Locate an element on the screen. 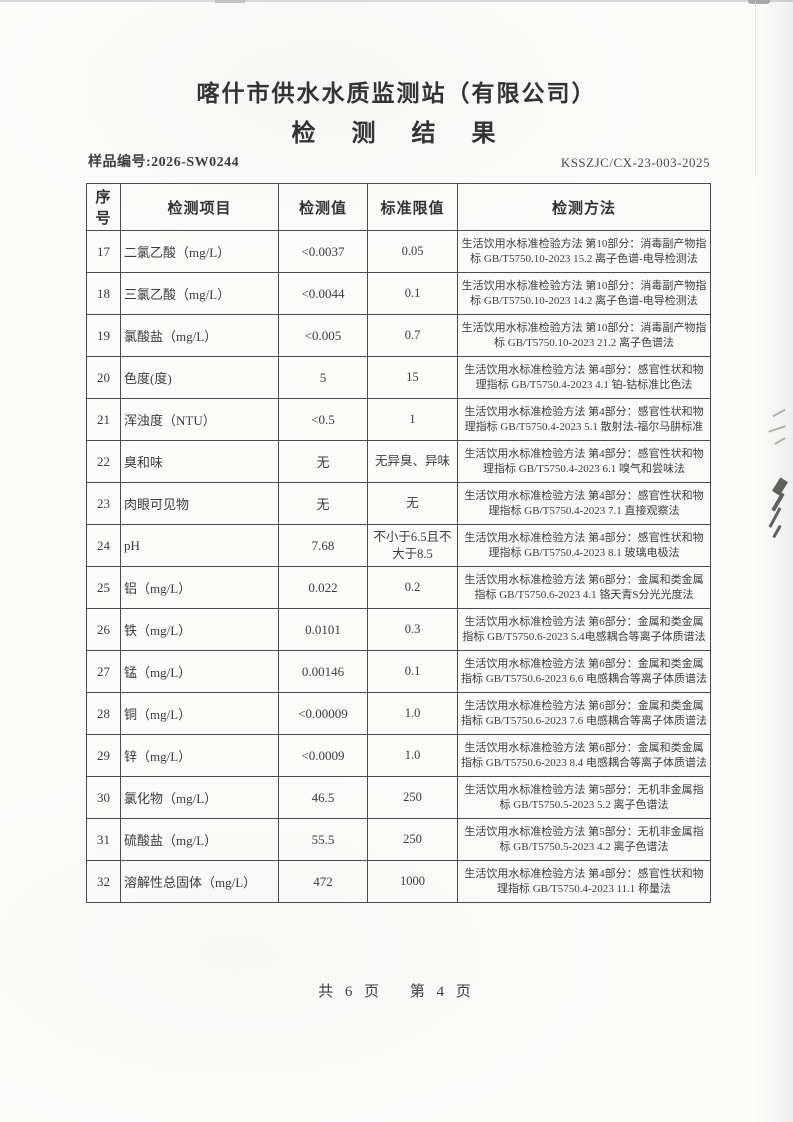 The width and height of the screenshot is (793, 1122). cell-value: 7.68 is located at coordinates (323, 545).